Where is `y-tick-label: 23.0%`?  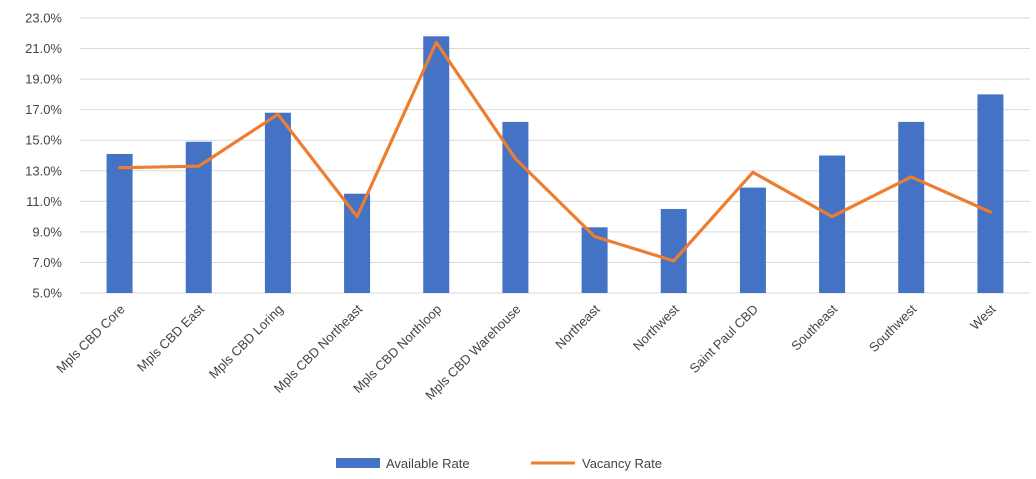
y-tick-label: 23.0% is located at coordinates (43, 18).